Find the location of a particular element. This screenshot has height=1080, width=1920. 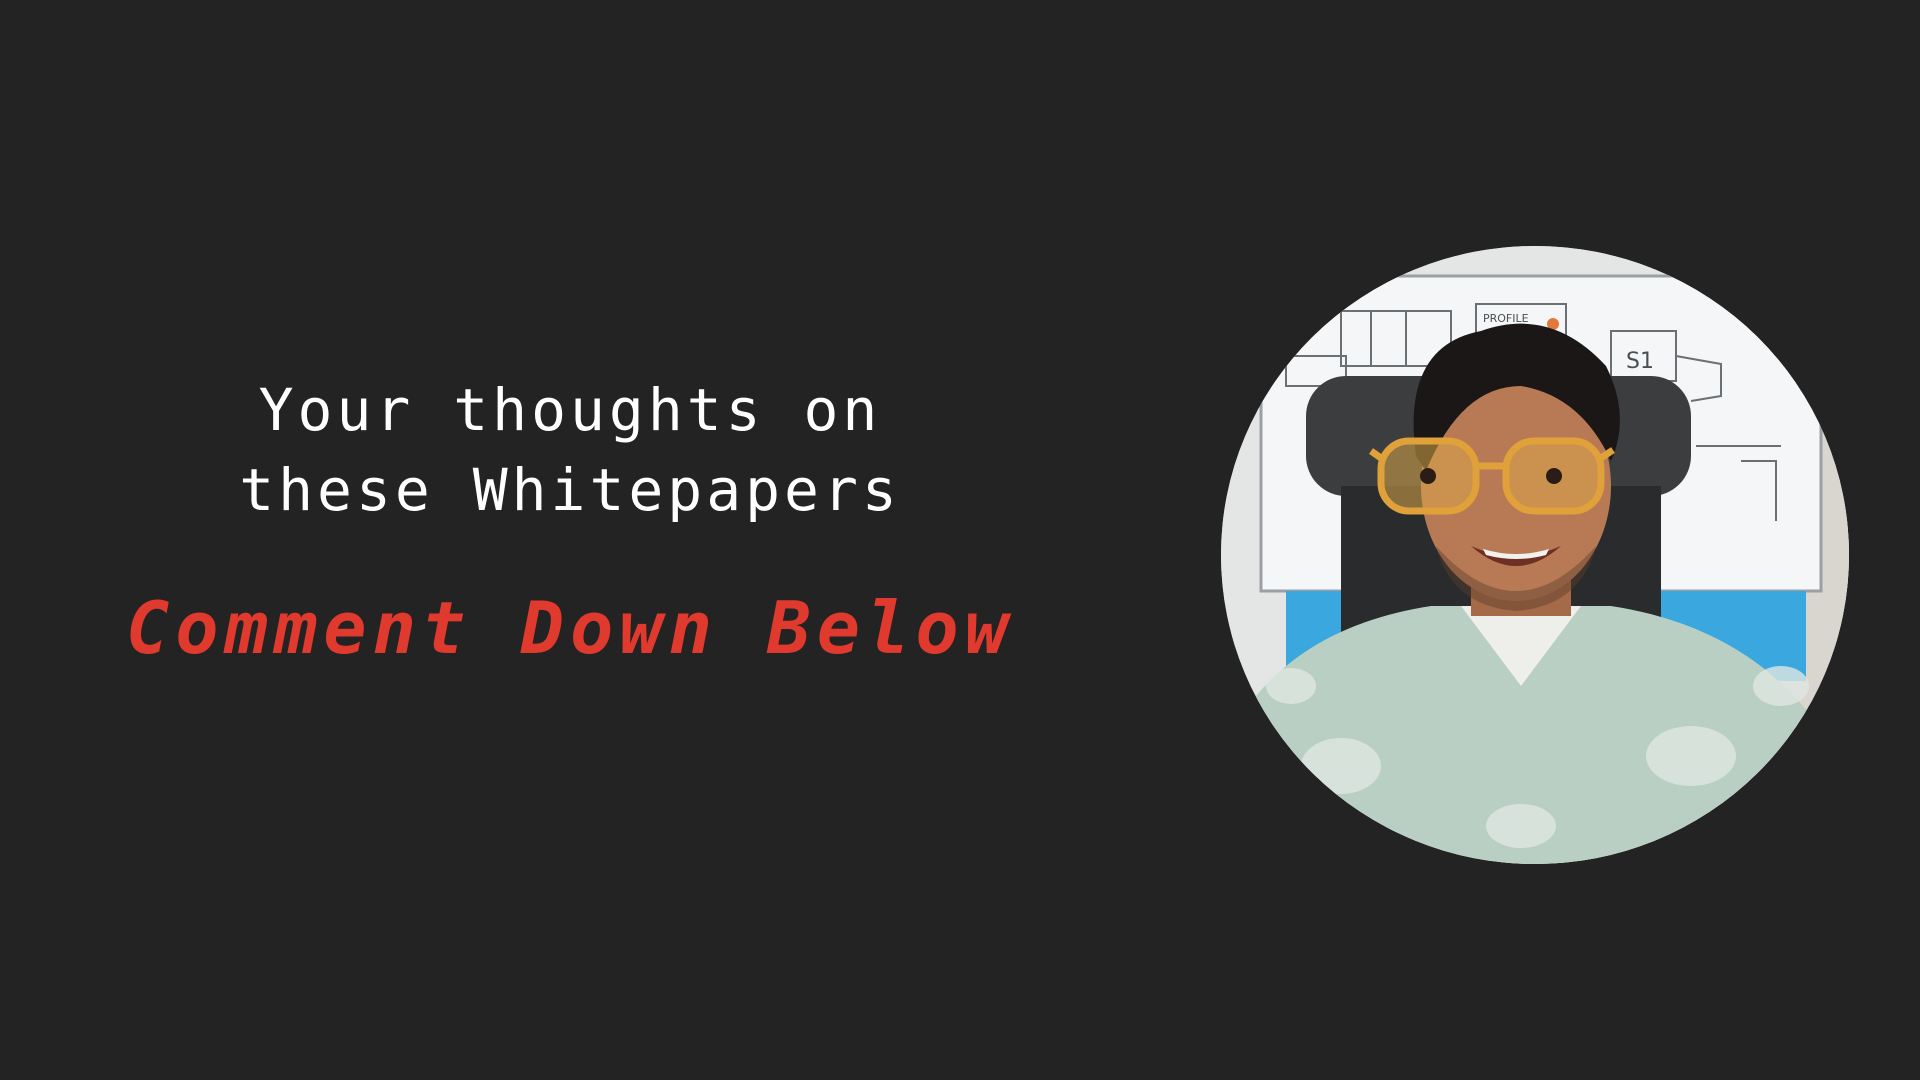

presenter-shirt is located at coordinates (1535, 735).